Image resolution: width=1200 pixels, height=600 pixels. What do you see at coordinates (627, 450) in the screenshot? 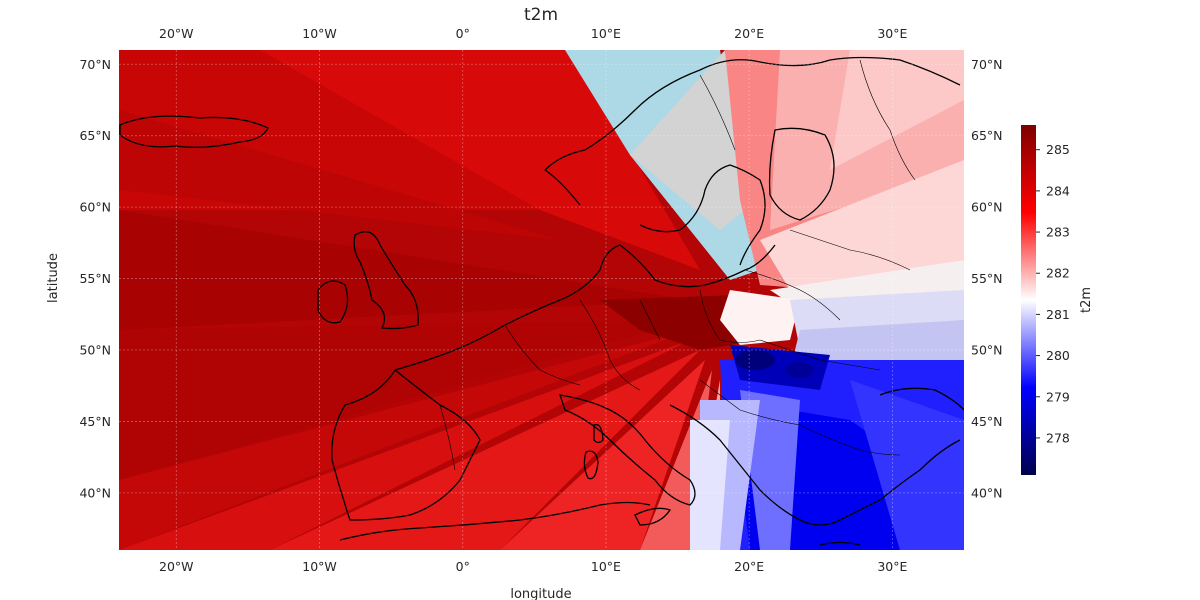
I see `italy-coastline` at bounding box center [627, 450].